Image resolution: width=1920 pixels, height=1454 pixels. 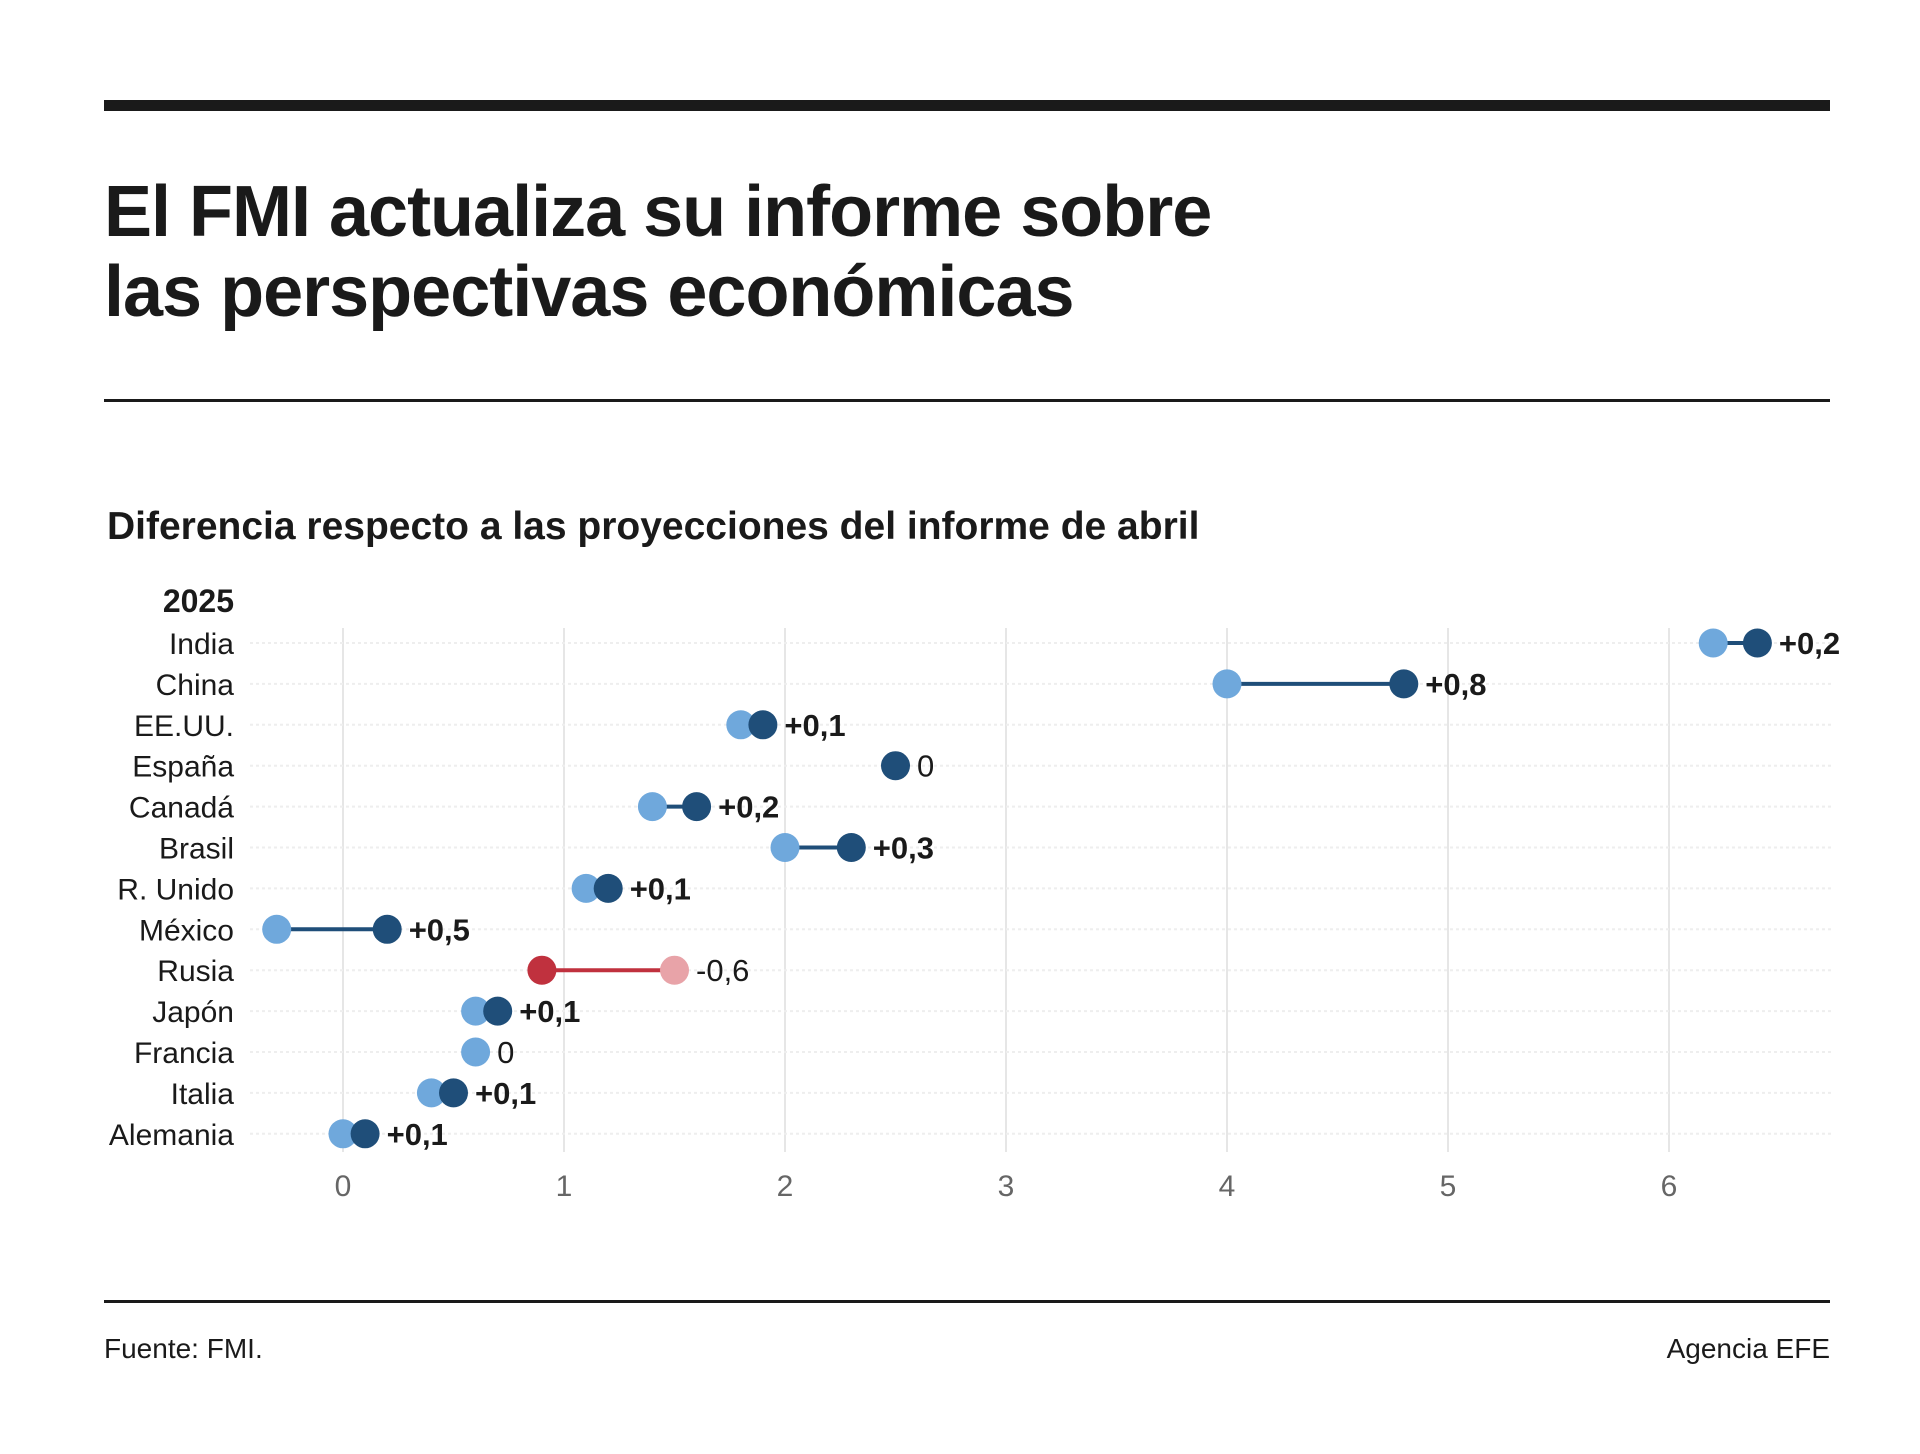 What do you see at coordinates (589, 292) in the screenshot?
I see `title-line-2: las perspectivas económicas` at bounding box center [589, 292].